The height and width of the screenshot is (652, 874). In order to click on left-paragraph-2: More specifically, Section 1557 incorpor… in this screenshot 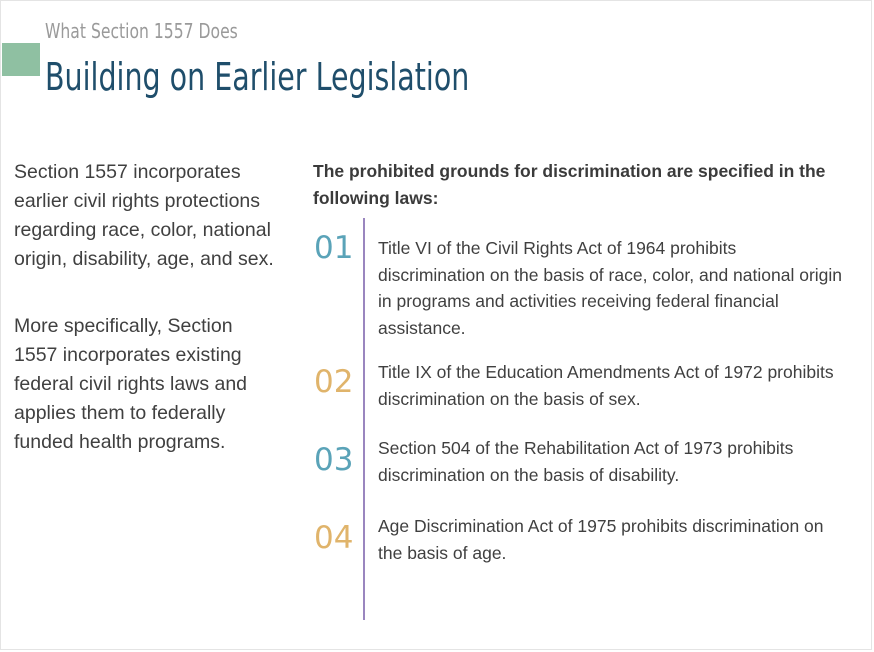, I will do `click(131, 384)`.